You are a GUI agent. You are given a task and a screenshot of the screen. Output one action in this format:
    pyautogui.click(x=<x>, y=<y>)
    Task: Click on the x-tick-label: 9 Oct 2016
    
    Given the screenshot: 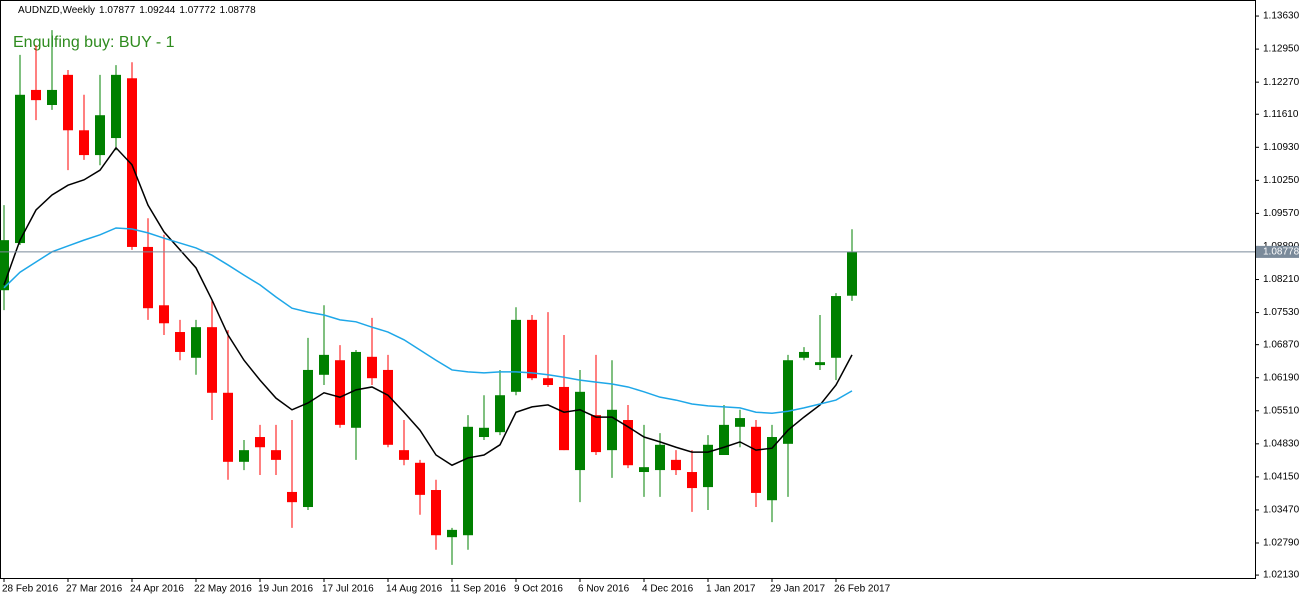 What is the action you would take?
    pyautogui.click(x=538, y=589)
    